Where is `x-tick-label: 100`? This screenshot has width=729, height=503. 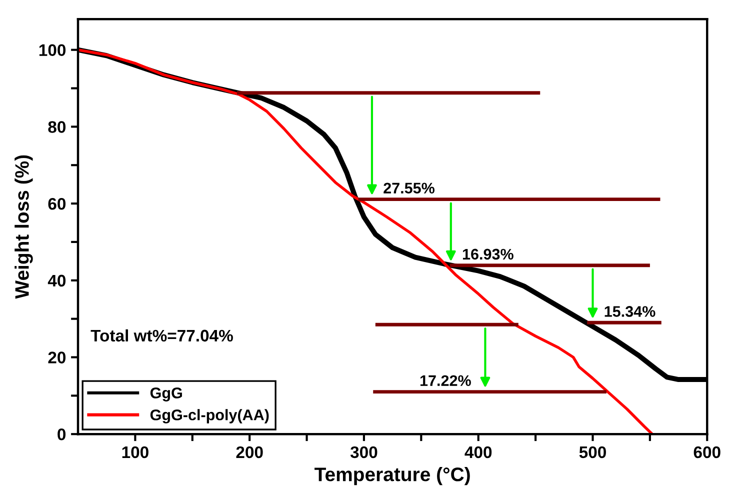 x-tick-label: 100 is located at coordinates (135, 452).